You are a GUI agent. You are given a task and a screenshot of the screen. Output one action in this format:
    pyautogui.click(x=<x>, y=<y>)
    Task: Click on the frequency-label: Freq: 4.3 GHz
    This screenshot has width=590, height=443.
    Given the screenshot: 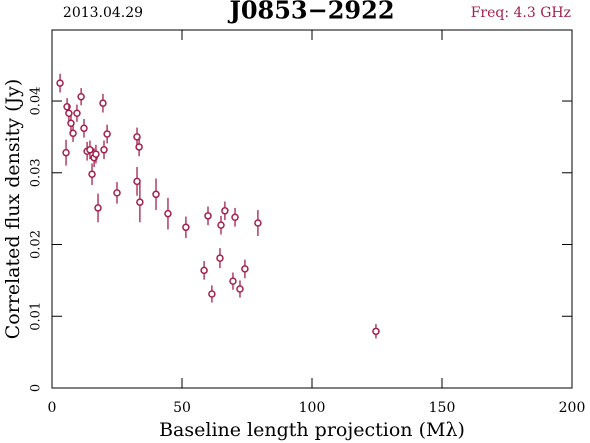 What is the action you would take?
    pyautogui.click(x=521, y=13)
    